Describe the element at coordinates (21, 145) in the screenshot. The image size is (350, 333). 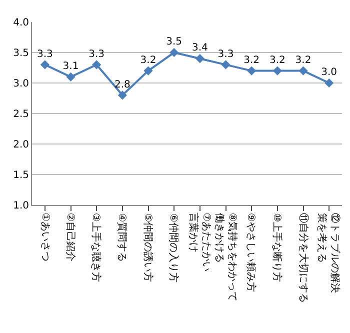
I see `y-tick-label: 2.0` at that location.